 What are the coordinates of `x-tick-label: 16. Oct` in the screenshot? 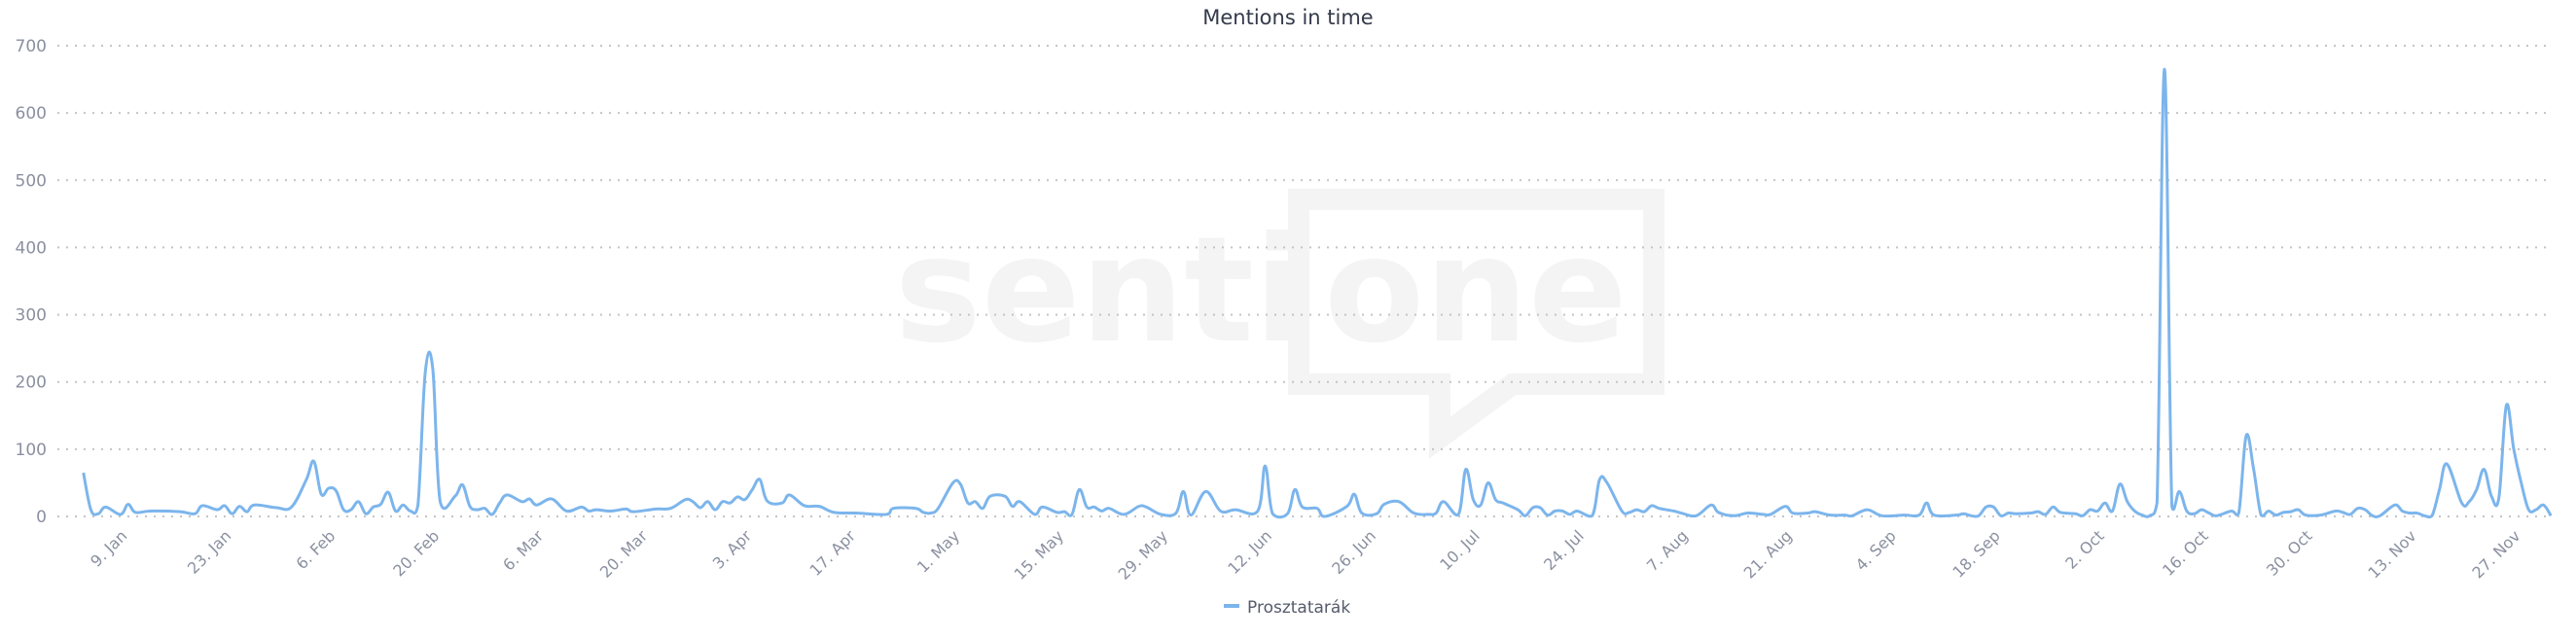 It's located at (2185, 553).